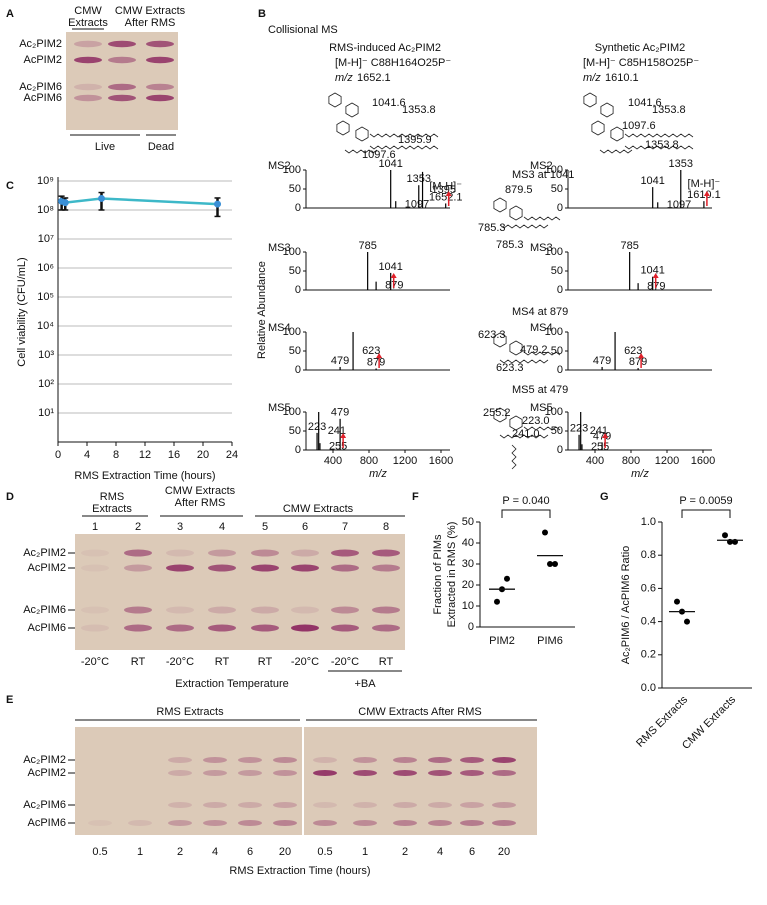 This screenshot has width=767, height=905. What do you see at coordinates (337, 431) in the screenshot?
I see `peak-label: 241` at bounding box center [337, 431].